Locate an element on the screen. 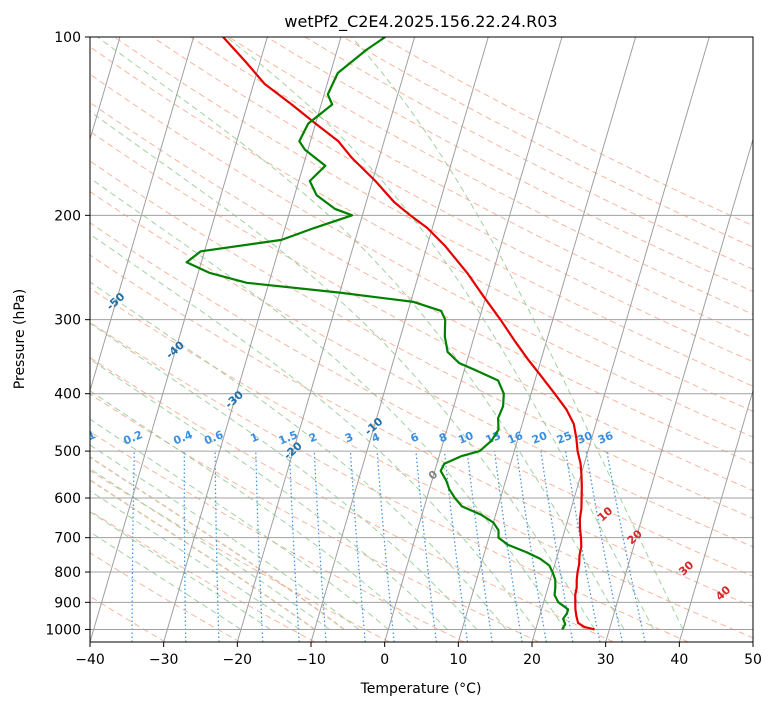 This screenshot has height=708, width=775. mixing-ratio-label: 0.2 is located at coordinates (133, 437).